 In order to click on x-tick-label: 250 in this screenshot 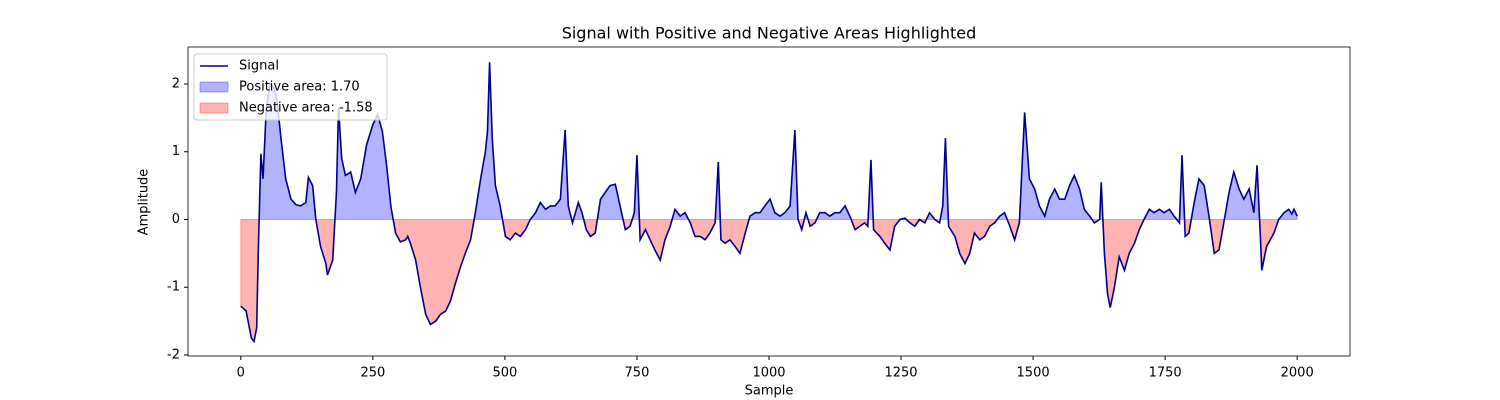, I will do `click(372, 373)`.